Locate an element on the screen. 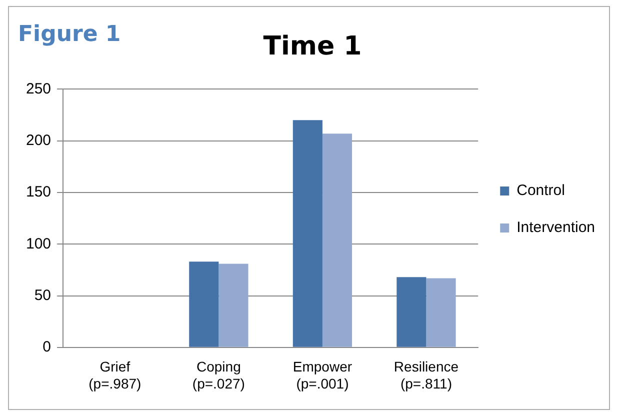 The height and width of the screenshot is (417, 619). x-tick-label: Coping (p=.027) is located at coordinates (218, 375).